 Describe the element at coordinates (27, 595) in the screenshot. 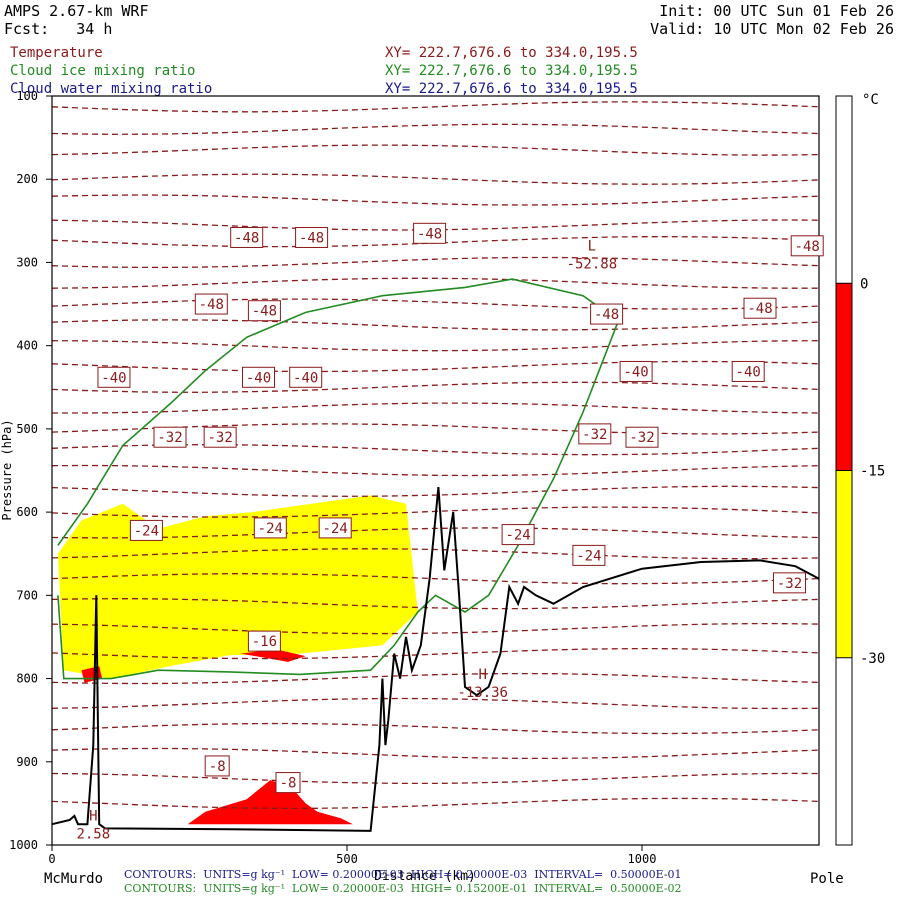

I see `y-tick-label: 700` at that location.